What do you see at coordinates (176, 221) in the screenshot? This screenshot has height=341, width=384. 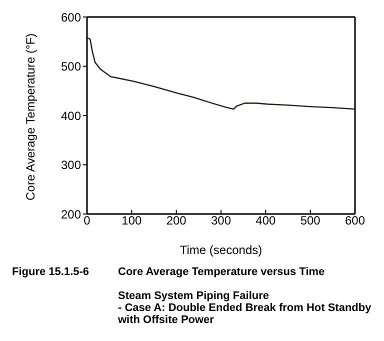 I see `x-tick-label: 200` at bounding box center [176, 221].